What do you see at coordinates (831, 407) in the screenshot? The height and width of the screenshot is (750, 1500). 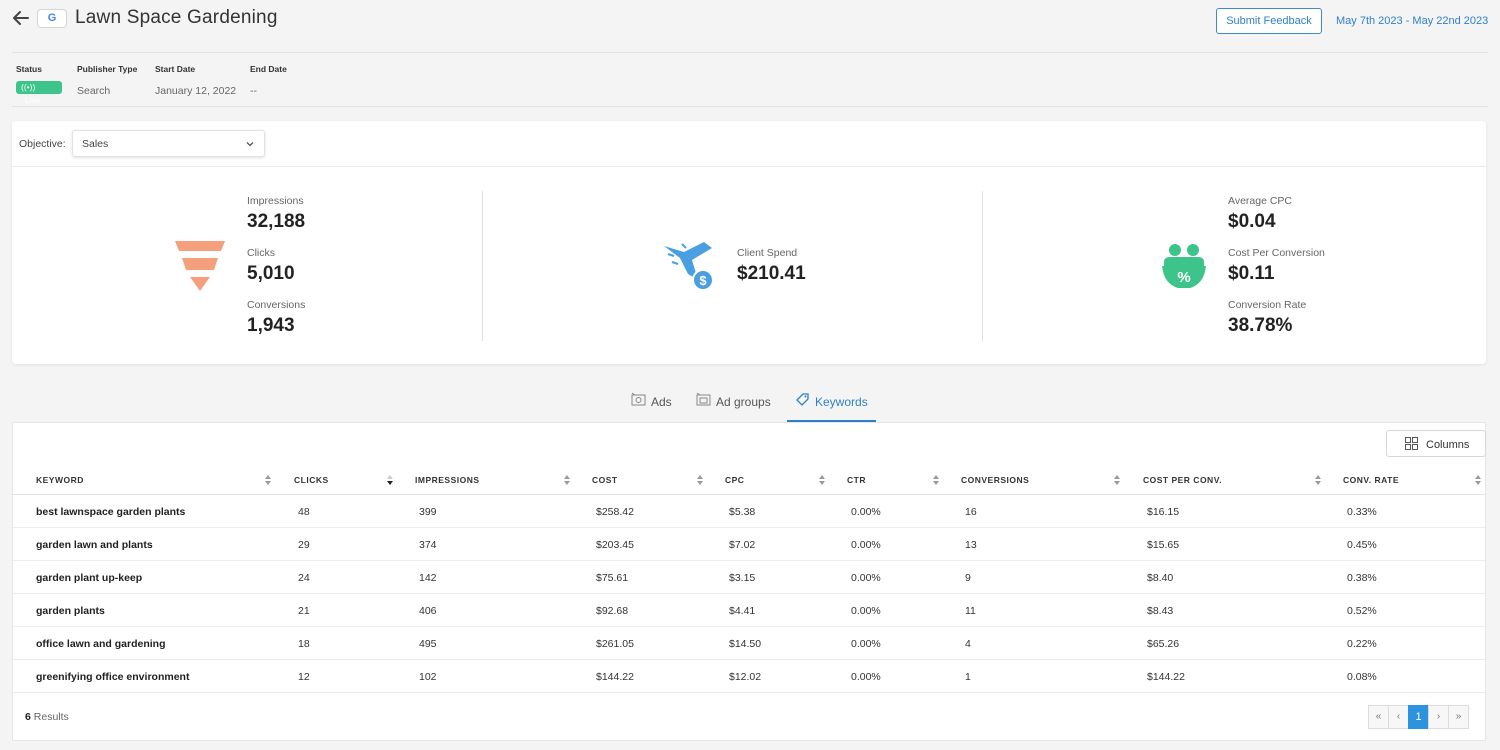 I see `tab-keywords: Keywords` at bounding box center [831, 407].